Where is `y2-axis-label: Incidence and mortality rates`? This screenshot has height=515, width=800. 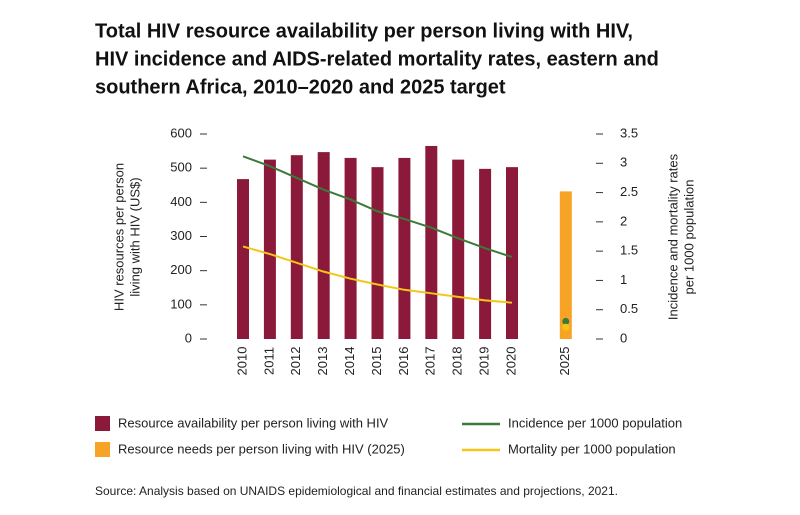 y2-axis-label: Incidence and mortality rates is located at coordinates (672, 236).